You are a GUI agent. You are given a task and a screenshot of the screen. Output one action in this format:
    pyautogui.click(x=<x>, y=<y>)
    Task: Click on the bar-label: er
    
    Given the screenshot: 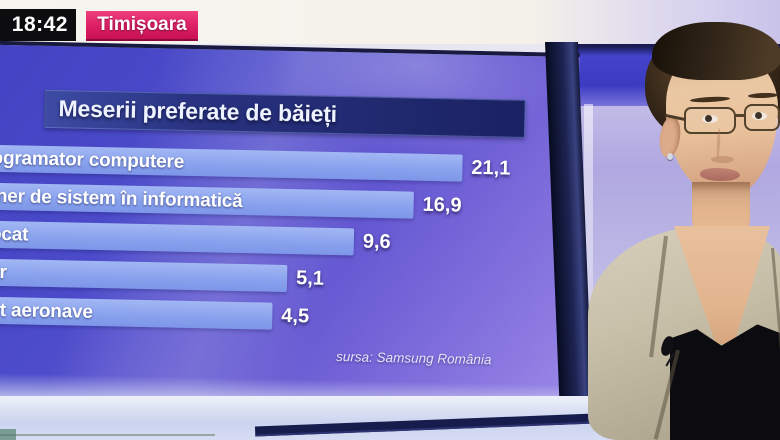 What is the action you would take?
    pyautogui.click(x=3, y=272)
    